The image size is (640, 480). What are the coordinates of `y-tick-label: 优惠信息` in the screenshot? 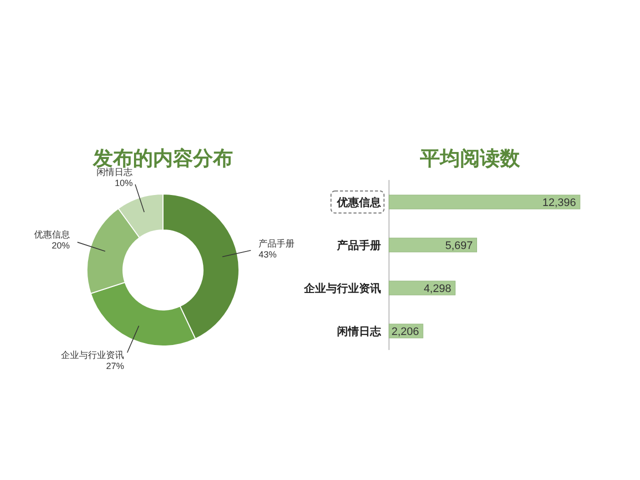 It's located at (359, 202).